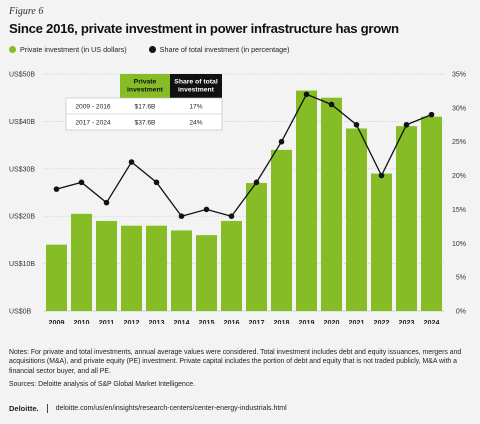 This screenshot has width=480, height=424. I want to click on table-cell: 2017 - 2024, so click(93, 123).